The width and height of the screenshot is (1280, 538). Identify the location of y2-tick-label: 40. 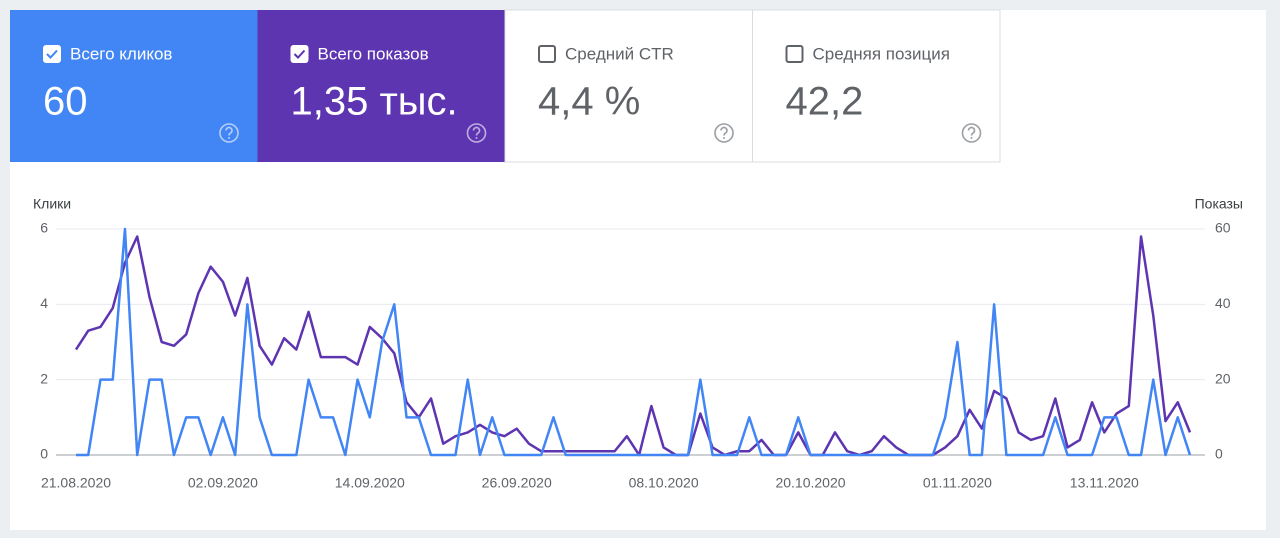
(1223, 303).